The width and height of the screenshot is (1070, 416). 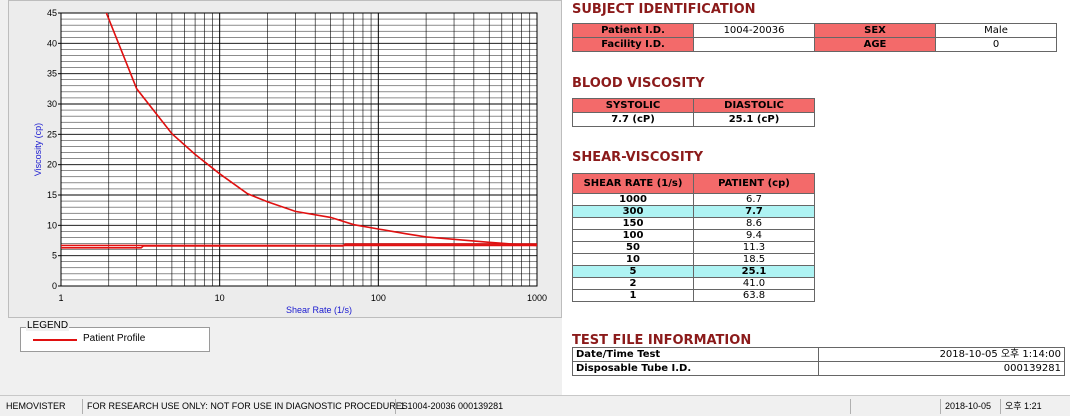 I want to click on legend-label: Patient Profile, so click(x=114, y=338).